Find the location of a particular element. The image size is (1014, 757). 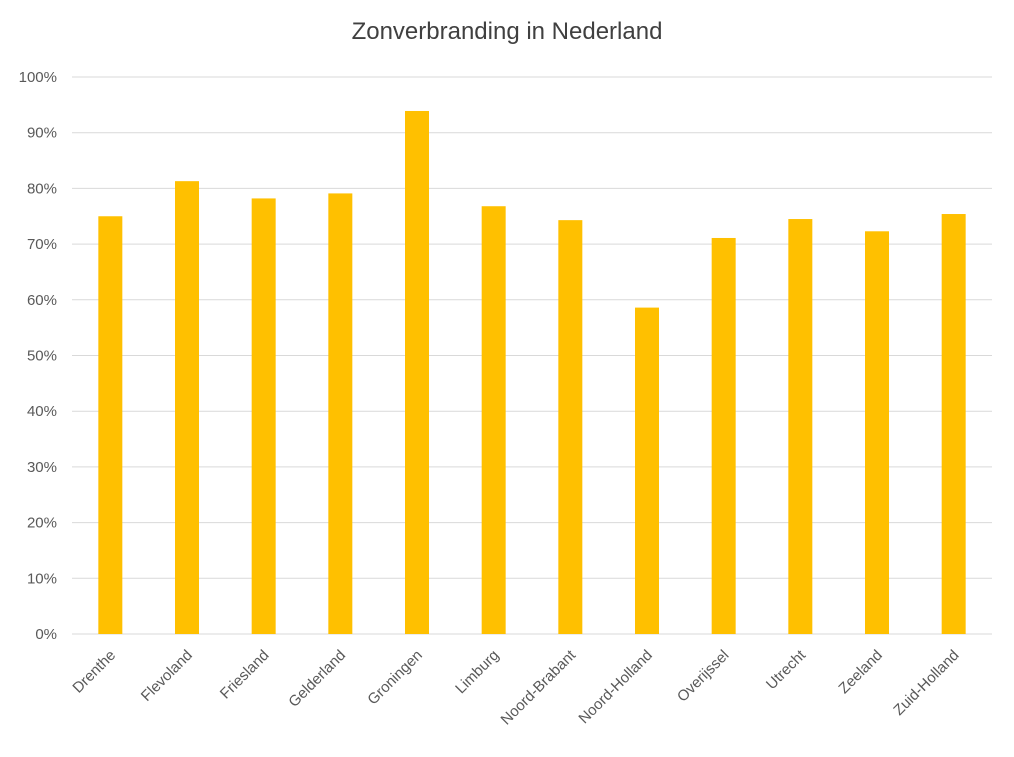

bar-drenthe is located at coordinates (110, 425).